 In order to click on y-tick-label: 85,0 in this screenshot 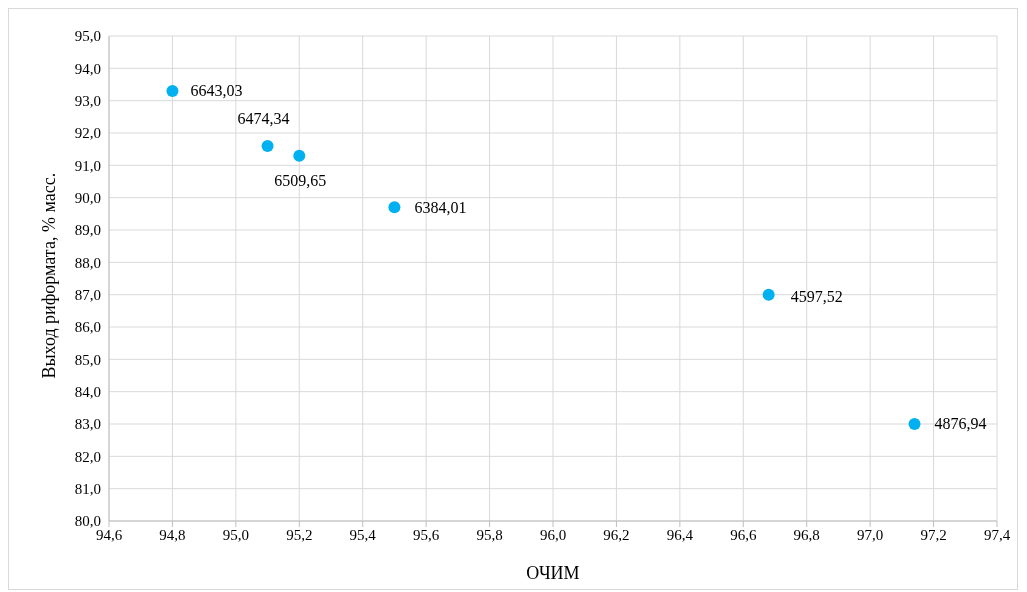, I will do `click(87, 359)`.